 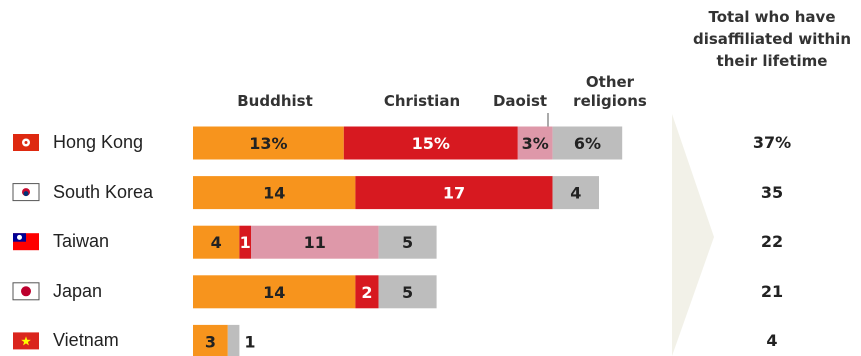 I want to click on data-label: 3%, so click(x=535, y=143).